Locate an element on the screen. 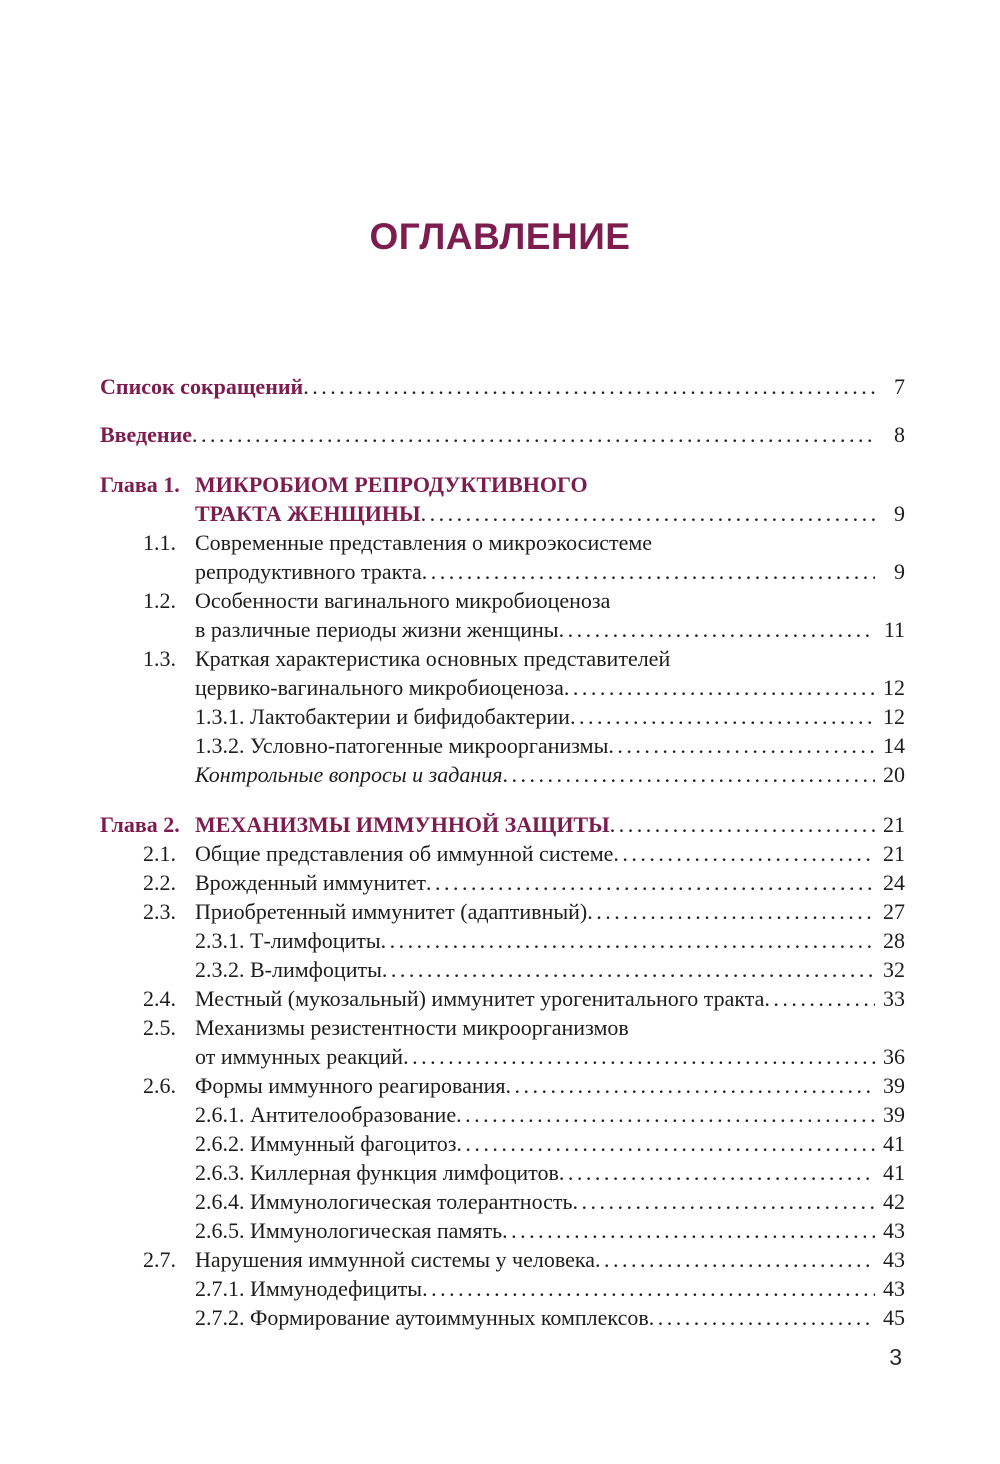 Image resolution: width=1000 pixels, height=1464 pixels. toc-entry-text: Введение is located at coordinates (146, 434).